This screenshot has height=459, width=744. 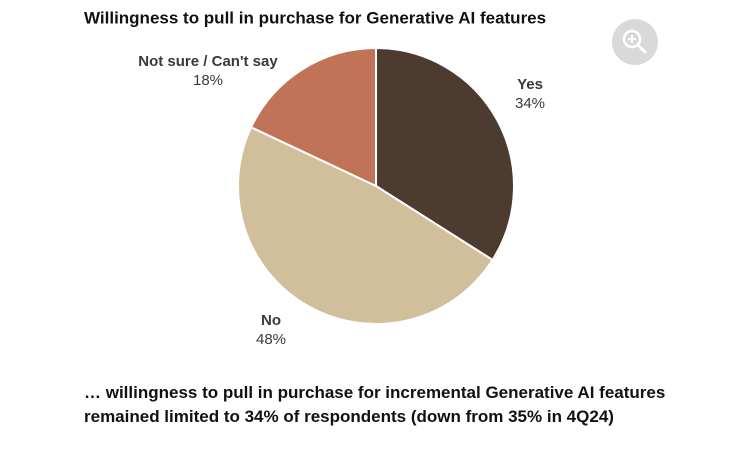 What do you see at coordinates (632, 39) in the screenshot?
I see `zoom-lens` at bounding box center [632, 39].